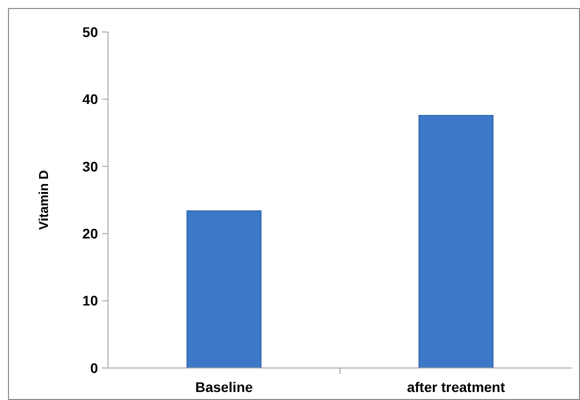 This screenshot has width=580, height=400. Describe the element at coordinates (90, 32) in the screenshot. I see `y-tick-label: 50` at that location.